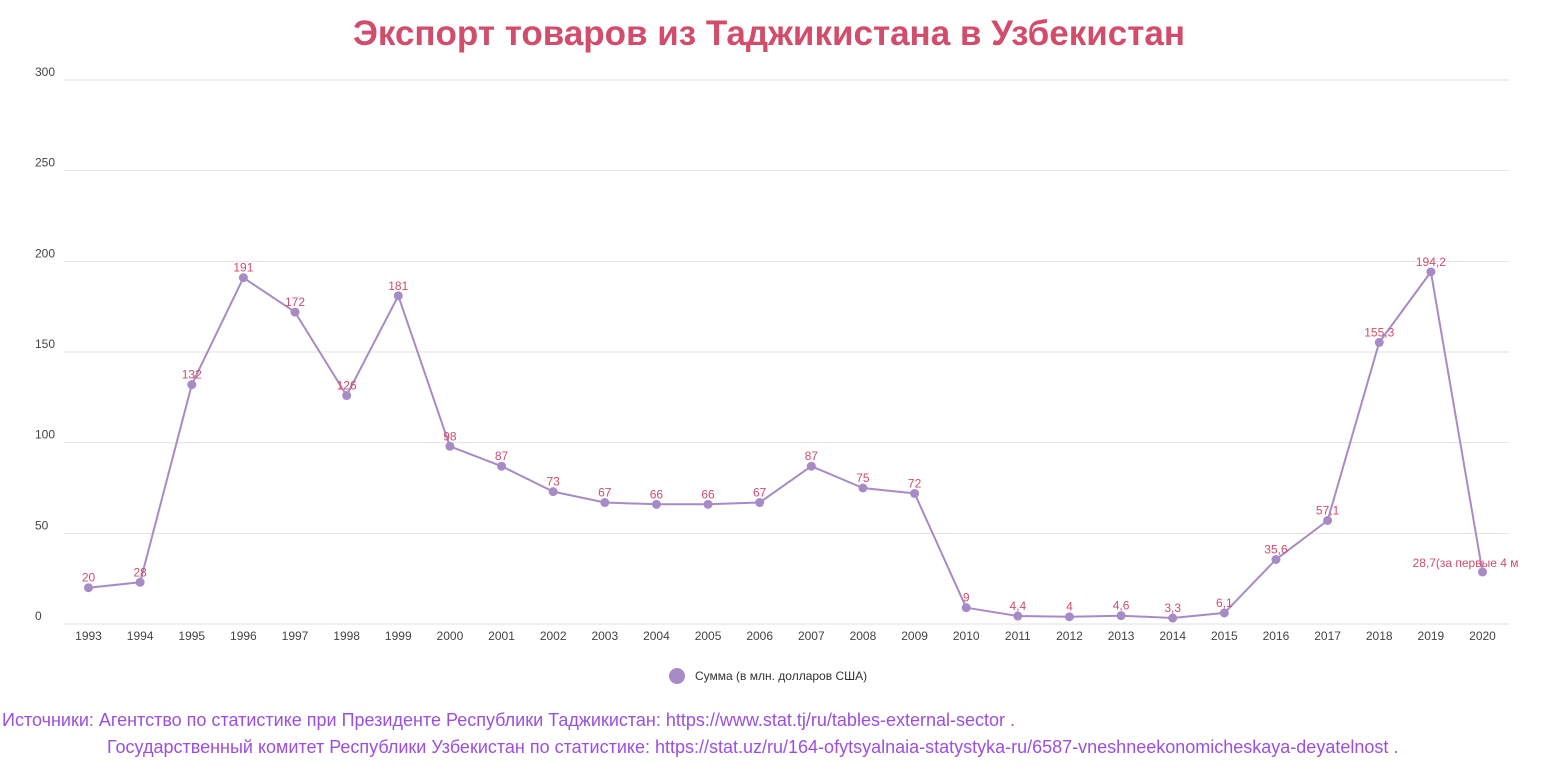  Describe the element at coordinates (398, 636) in the screenshot. I see `x-tick-label: 1999` at that location.